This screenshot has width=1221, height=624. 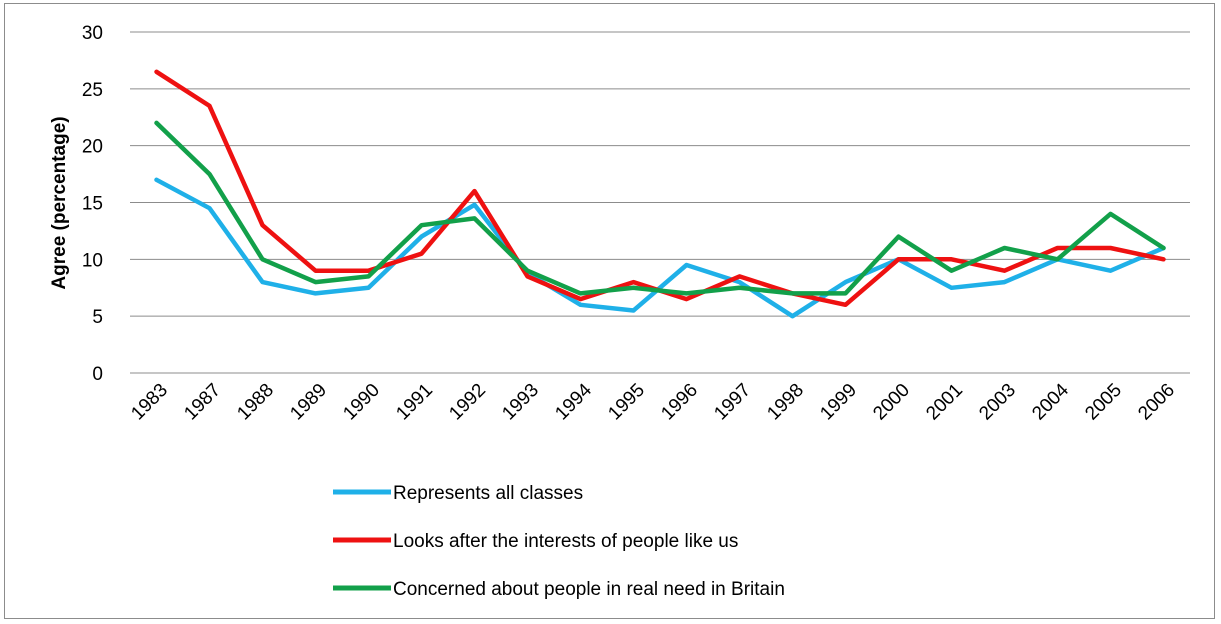 What do you see at coordinates (92, 260) in the screenshot?
I see `y-tick-label: 10` at bounding box center [92, 260].